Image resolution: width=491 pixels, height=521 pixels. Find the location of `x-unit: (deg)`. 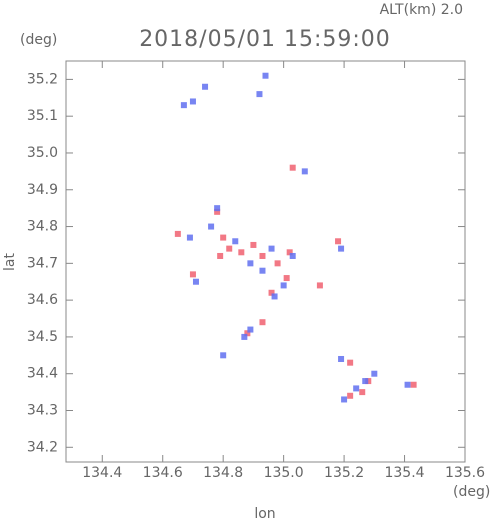

x-unit: (deg) is located at coordinates (471, 492).